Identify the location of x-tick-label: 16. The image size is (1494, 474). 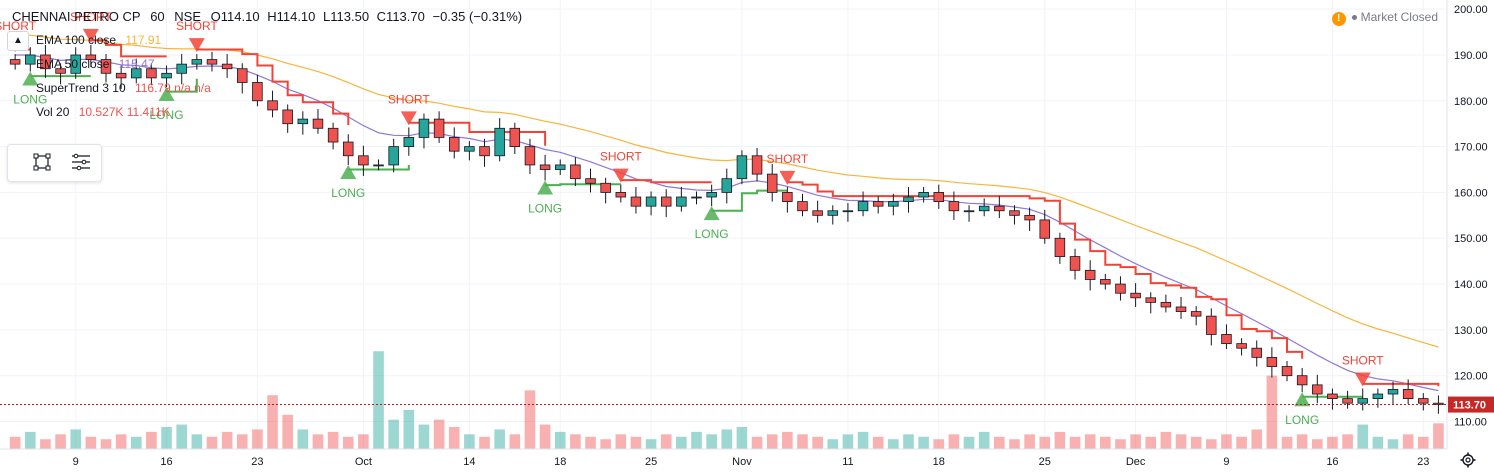
(166, 462).